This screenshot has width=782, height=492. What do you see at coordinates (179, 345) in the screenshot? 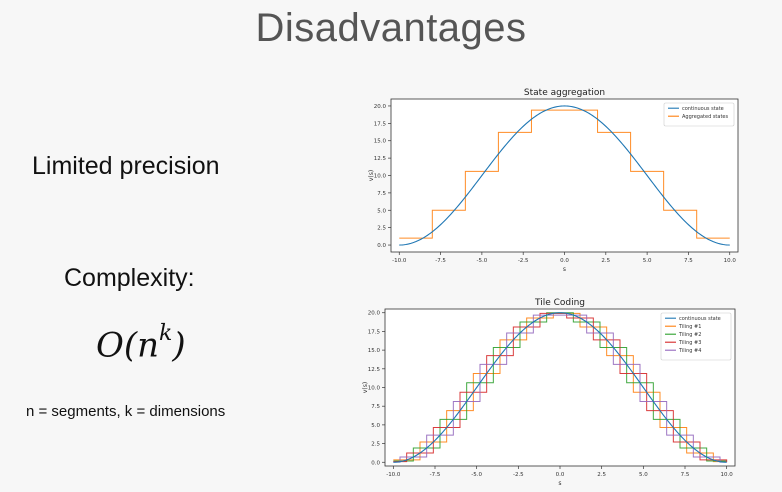
I see `formula-close: )` at bounding box center [179, 345].